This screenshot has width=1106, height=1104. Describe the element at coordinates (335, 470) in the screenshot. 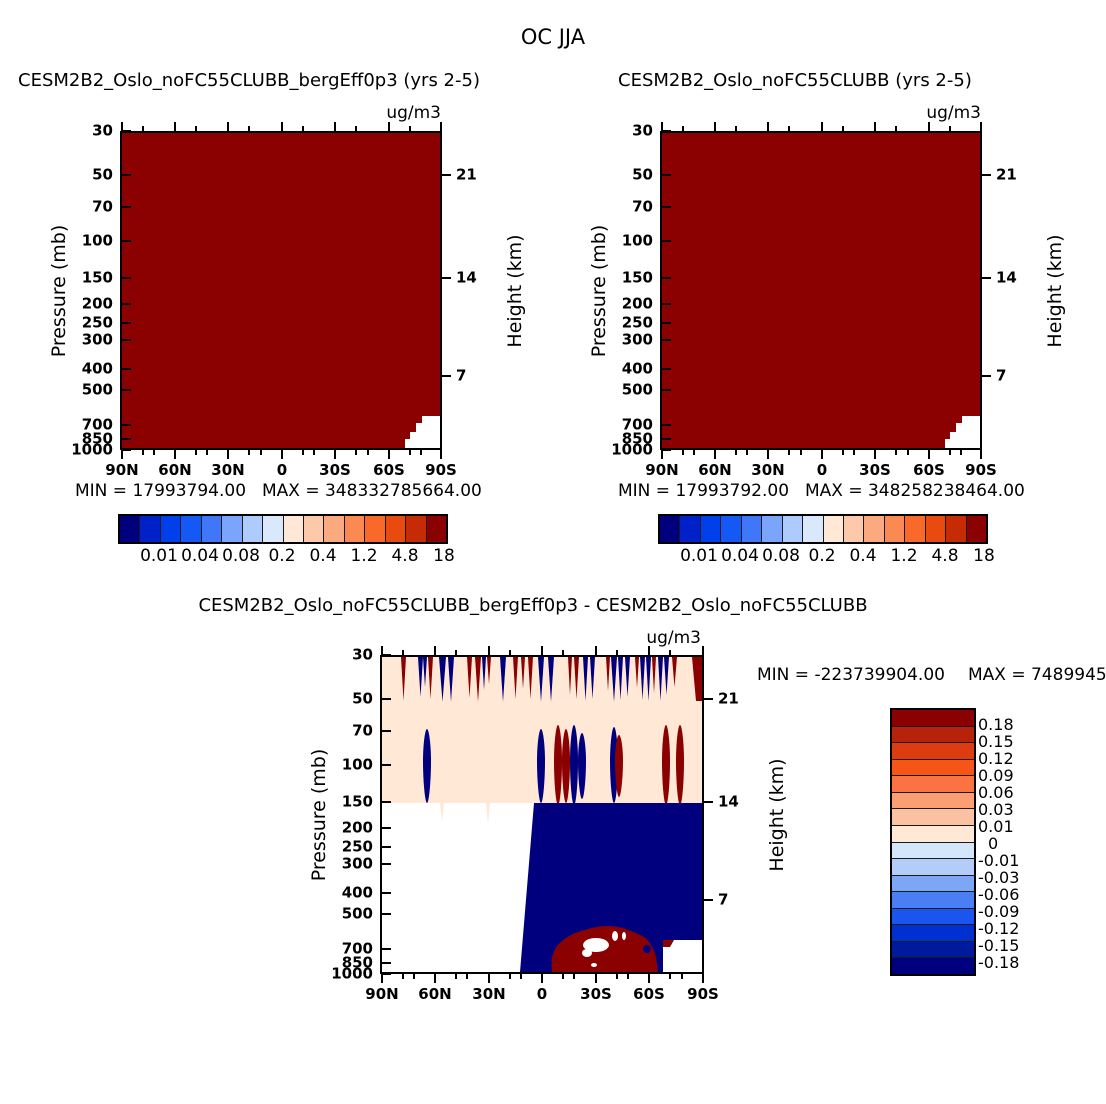

I see `lat-tick-label: 30S` at that location.